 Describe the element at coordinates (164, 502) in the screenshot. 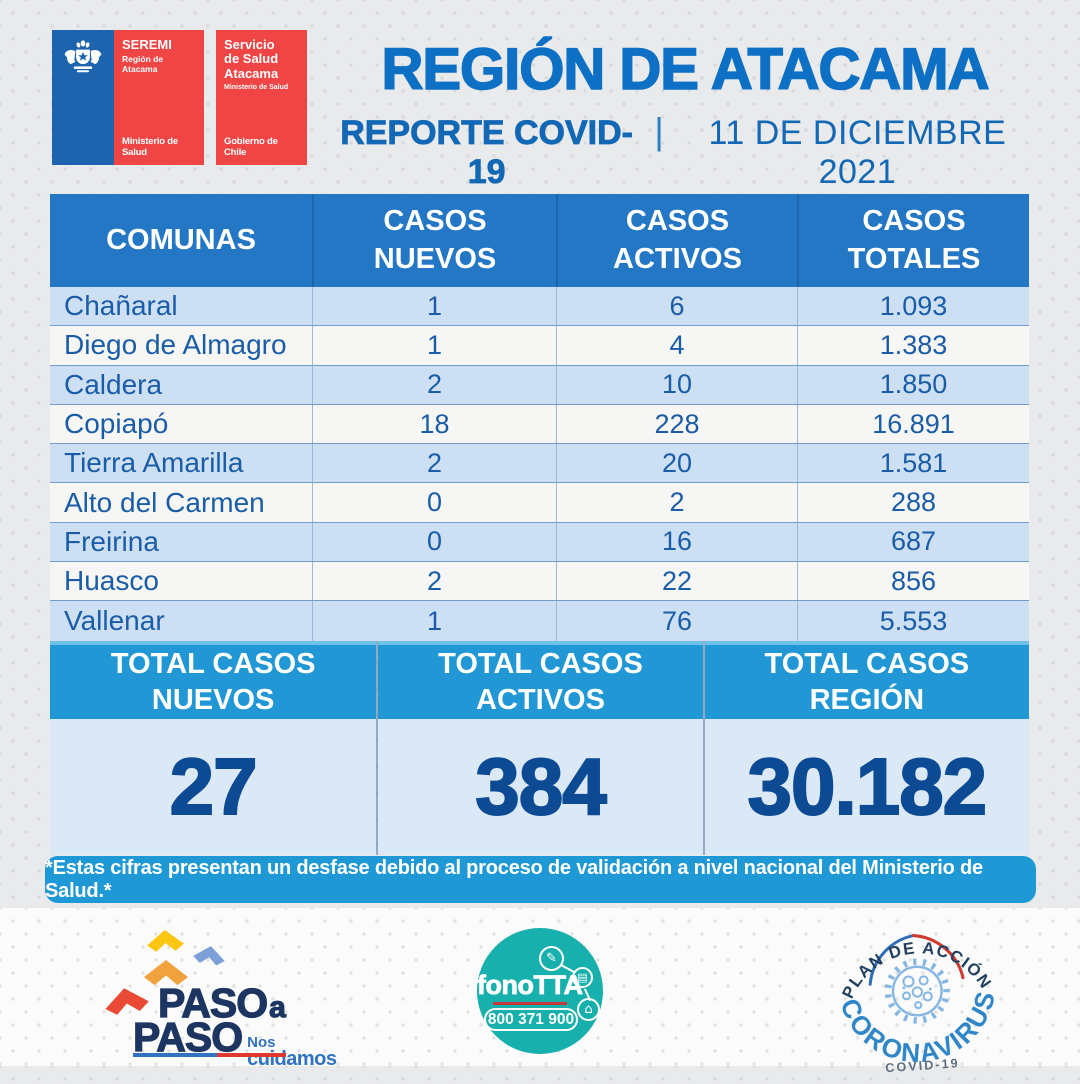

I see `comuna-name: Alto del Carmen` at that location.